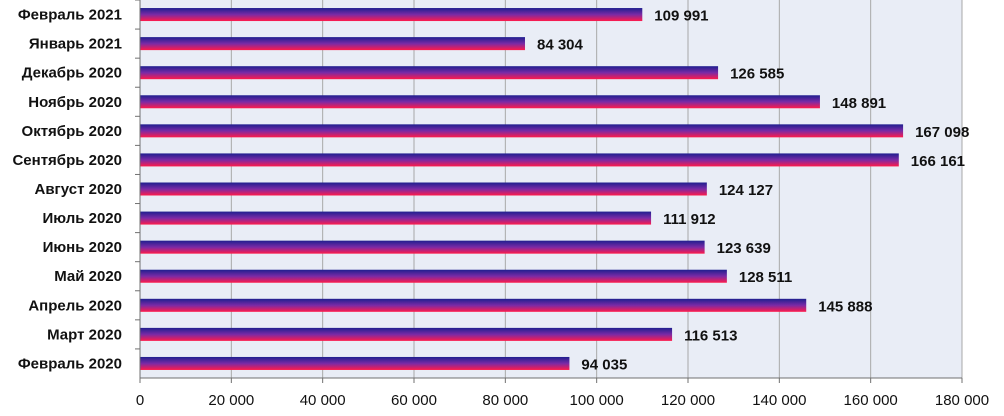 This screenshot has width=1004, height=416. Describe the element at coordinates (871, 400) in the screenshot. I see `x-tick-label: 160 000` at that location.